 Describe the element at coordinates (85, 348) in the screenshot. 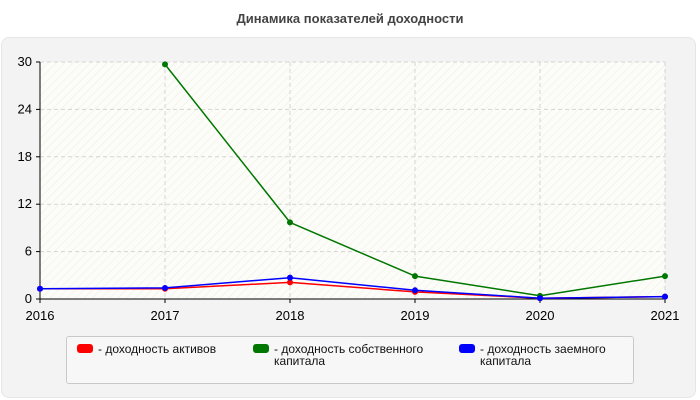

I see `legend-swatch-assets` at that location.